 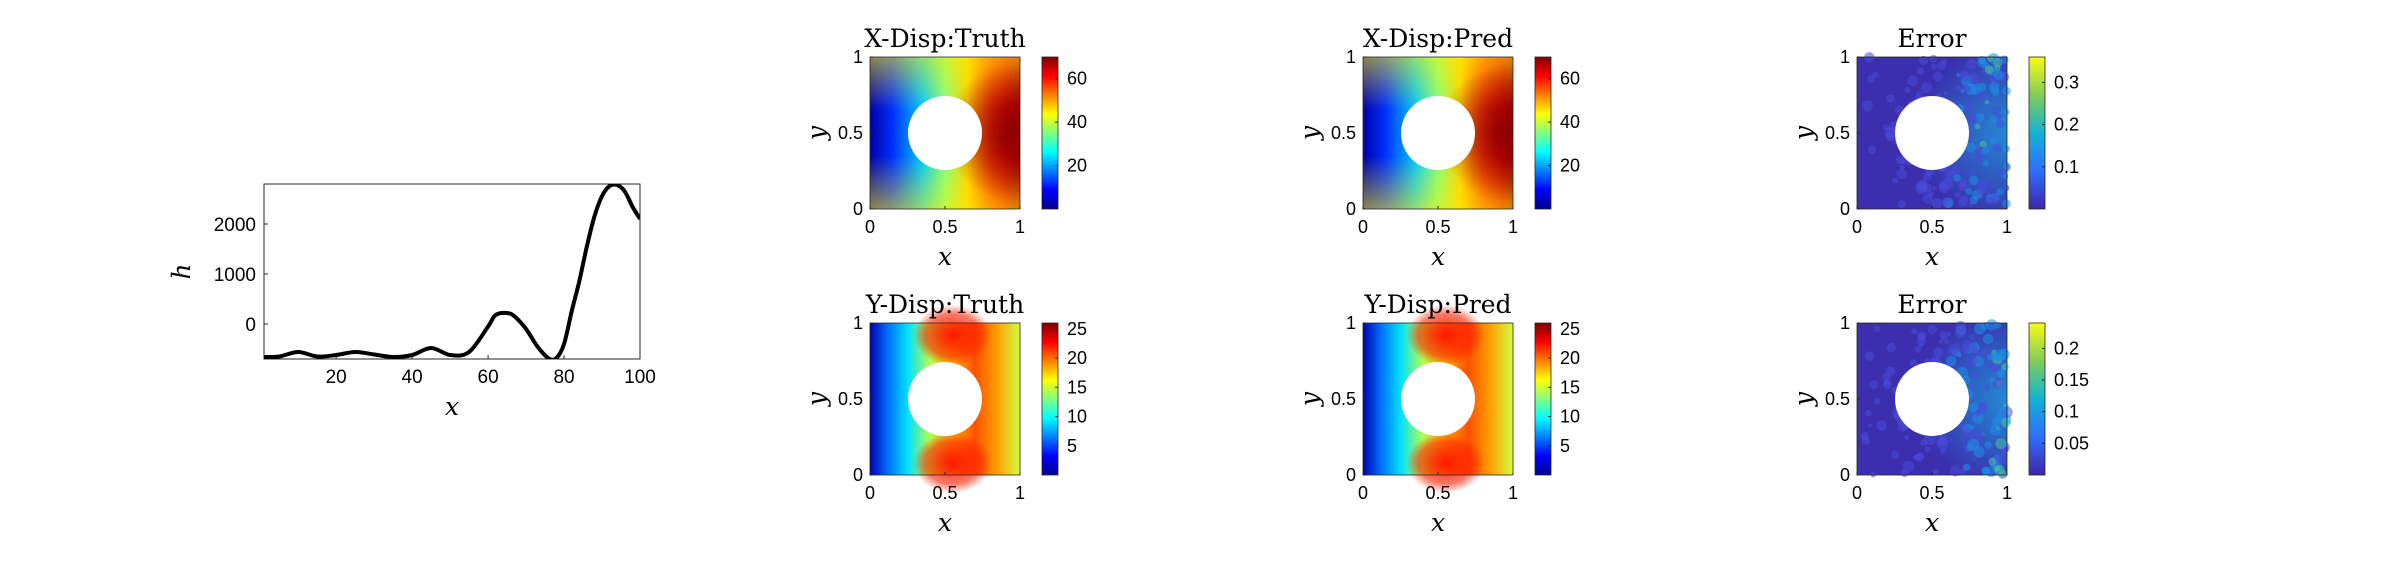 What do you see at coordinates (412, 377) in the screenshot?
I see `x-tick-label: 40` at bounding box center [412, 377].